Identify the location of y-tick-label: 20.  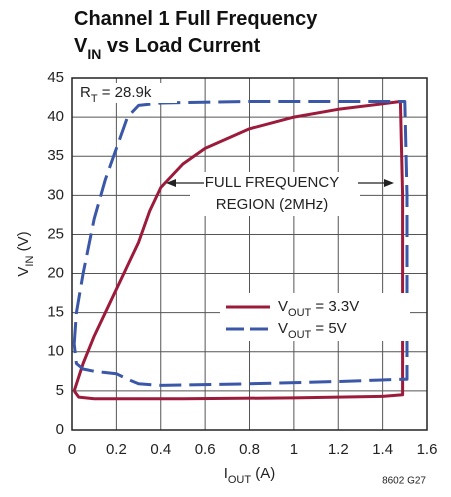
(55, 273).